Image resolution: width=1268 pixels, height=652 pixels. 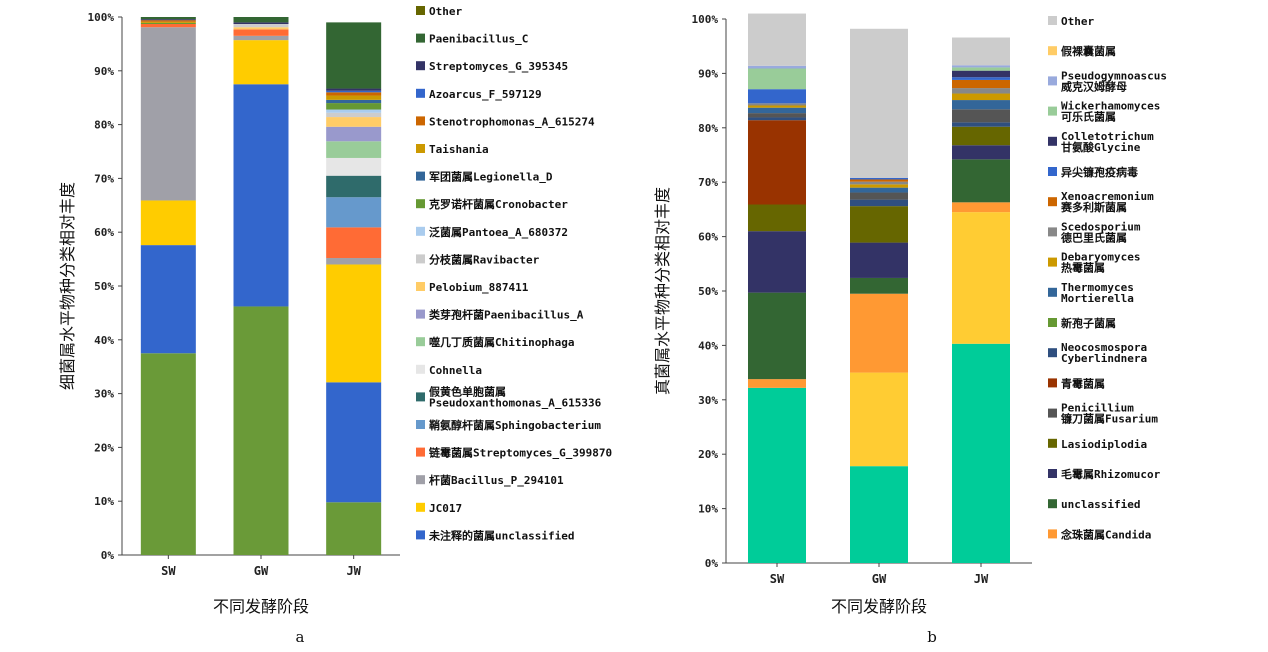 I want to click on legend-label: Stenotrophomonas_A_615274, so click(x=512, y=121).